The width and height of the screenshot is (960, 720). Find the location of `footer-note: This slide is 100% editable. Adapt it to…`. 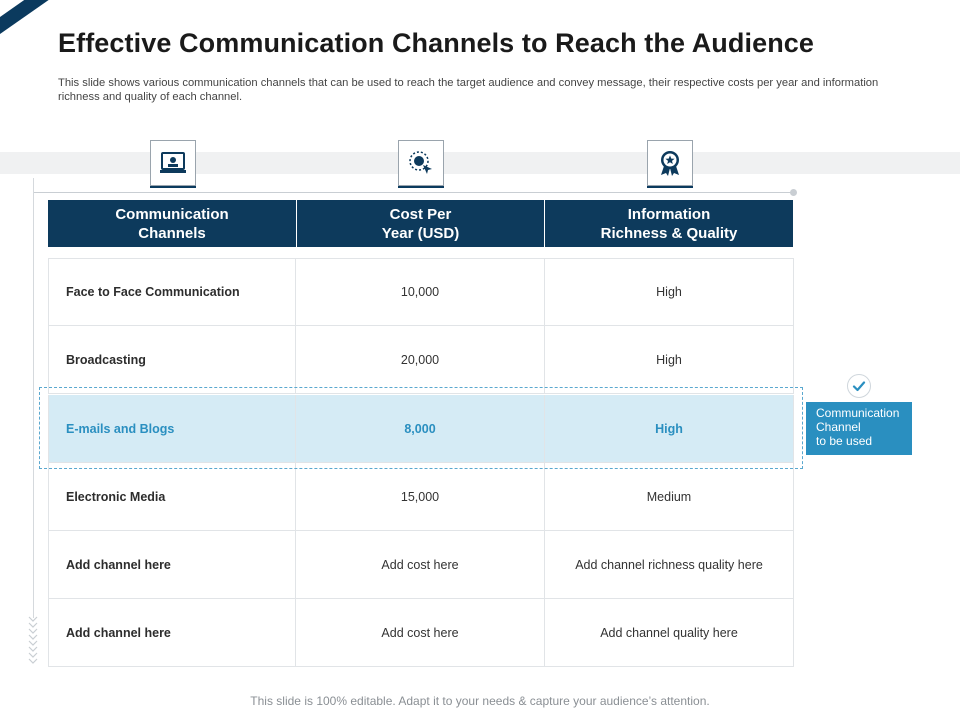

footer-note: This slide is 100% editable. Adapt it to… is located at coordinates (480, 701).